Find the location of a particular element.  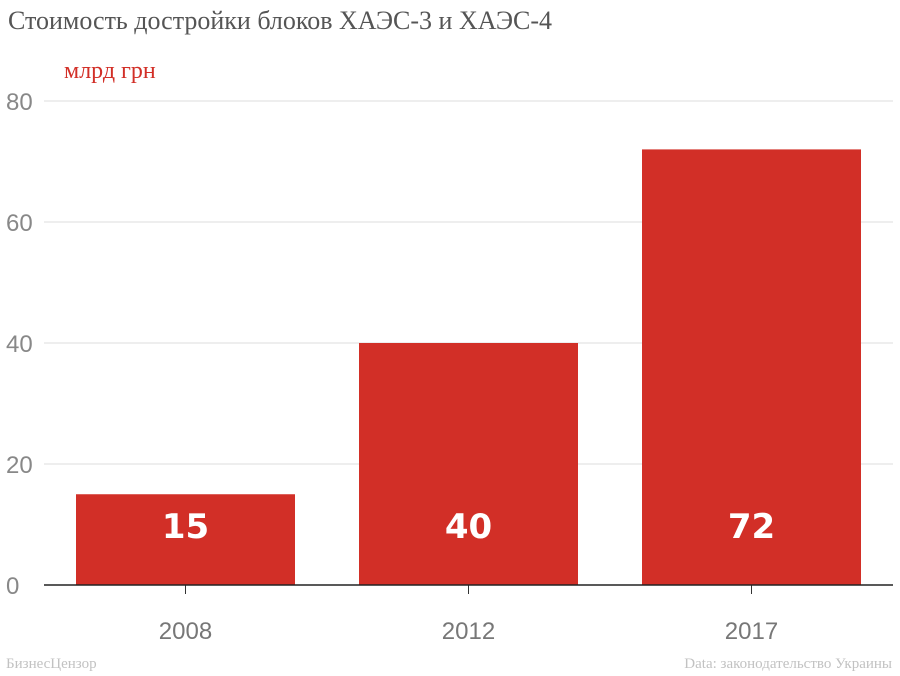

bar-2008 is located at coordinates (185, 539).